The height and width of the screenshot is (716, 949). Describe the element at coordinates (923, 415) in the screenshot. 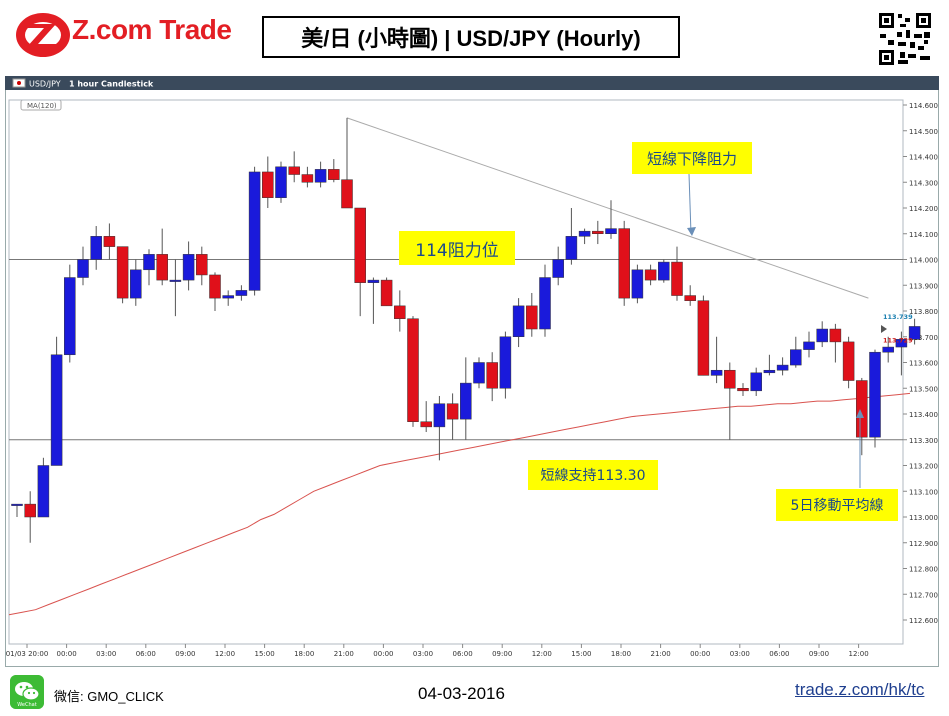

I see `y-tick-label: 113.400` at that location.